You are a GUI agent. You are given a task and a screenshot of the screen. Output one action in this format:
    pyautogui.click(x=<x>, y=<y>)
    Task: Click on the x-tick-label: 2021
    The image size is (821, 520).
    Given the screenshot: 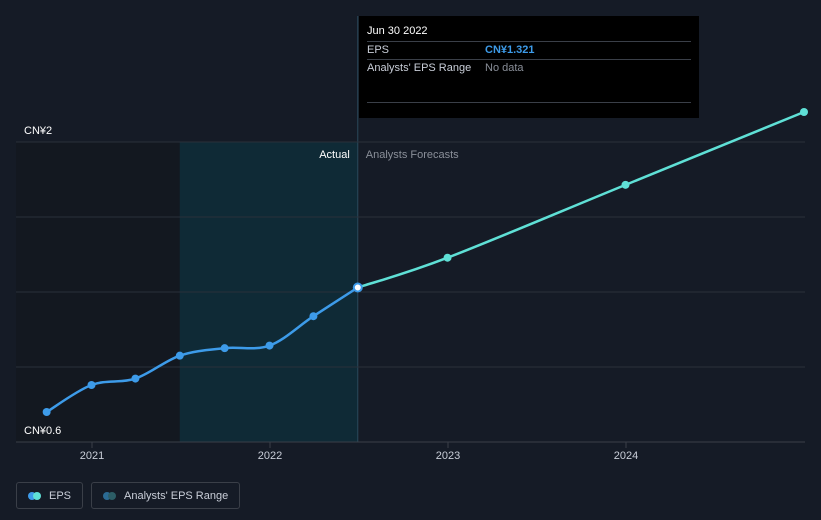 What is the action you would take?
    pyautogui.click(x=92, y=456)
    